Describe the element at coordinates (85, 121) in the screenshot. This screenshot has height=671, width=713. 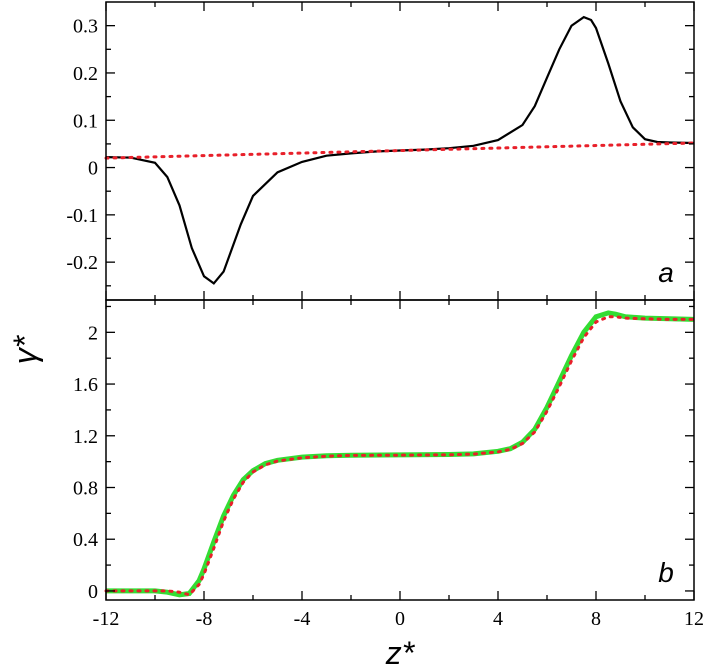
I see `panel-a-ytick-label: 0.1` at that location.